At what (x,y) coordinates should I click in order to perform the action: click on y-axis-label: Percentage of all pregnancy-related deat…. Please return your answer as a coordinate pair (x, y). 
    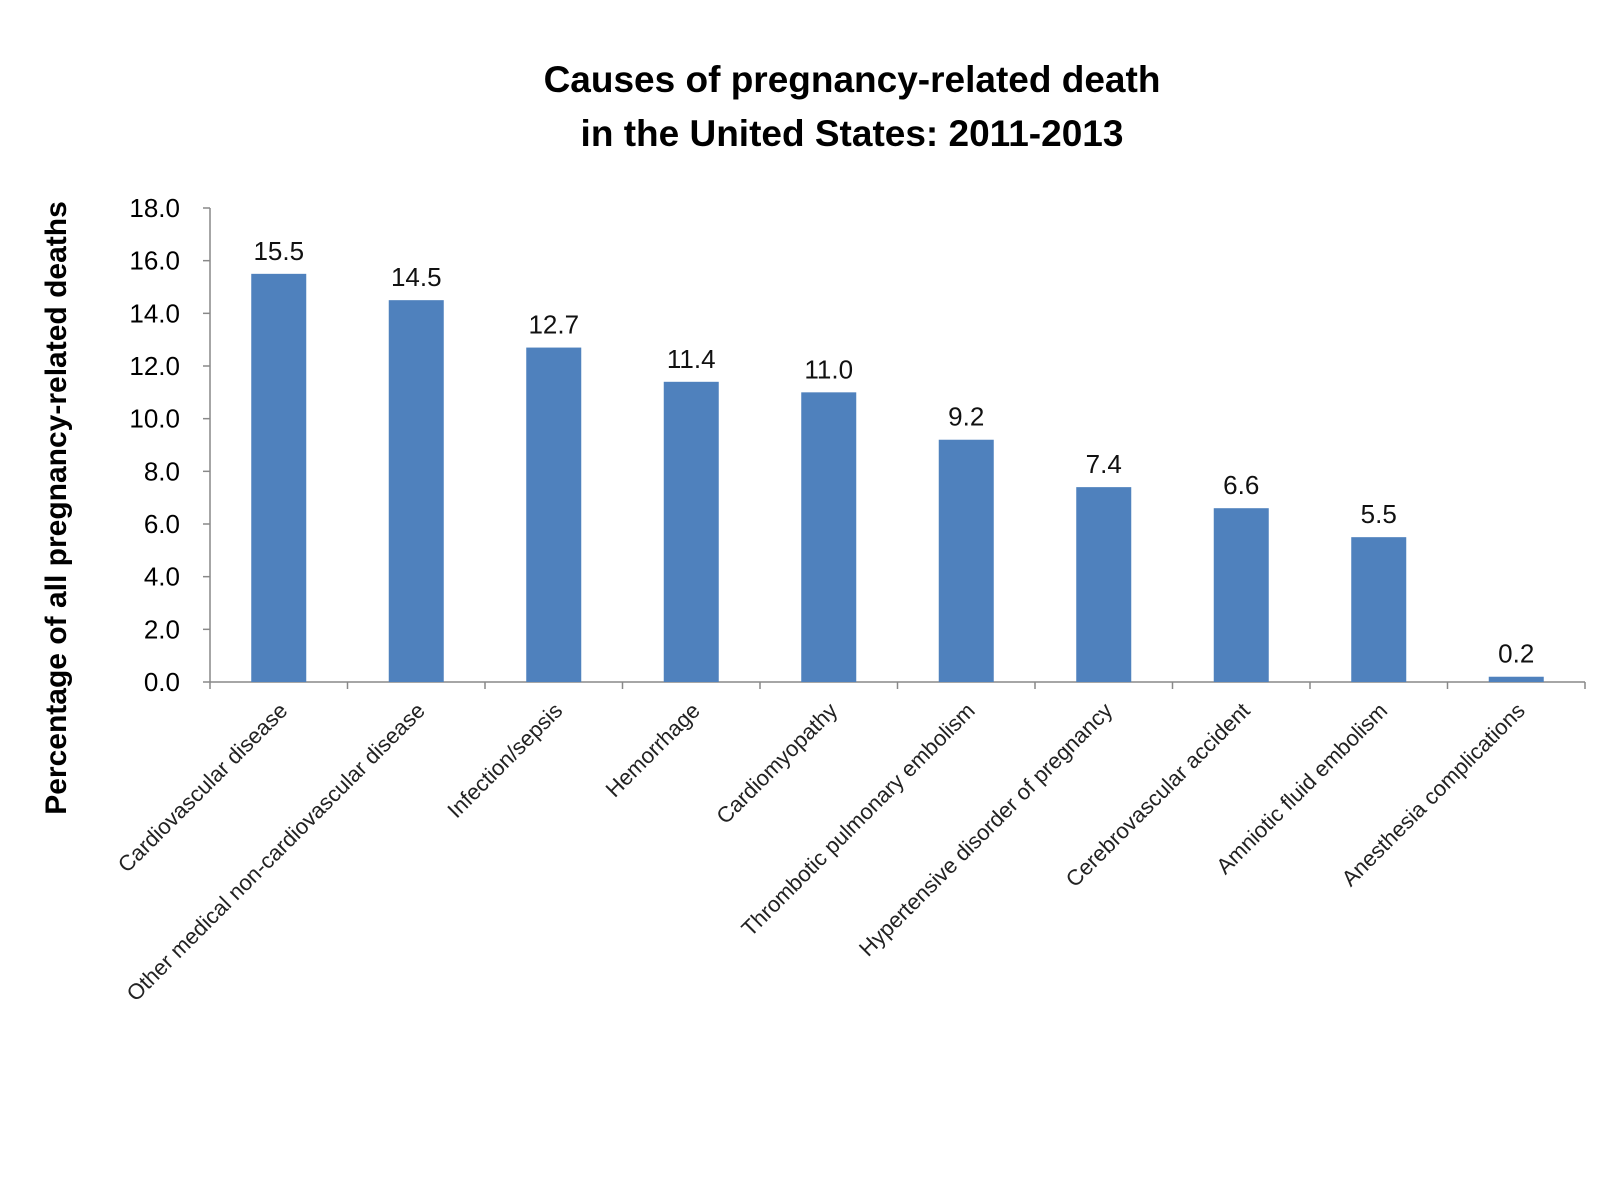
    Looking at the image, I should click on (56, 508).